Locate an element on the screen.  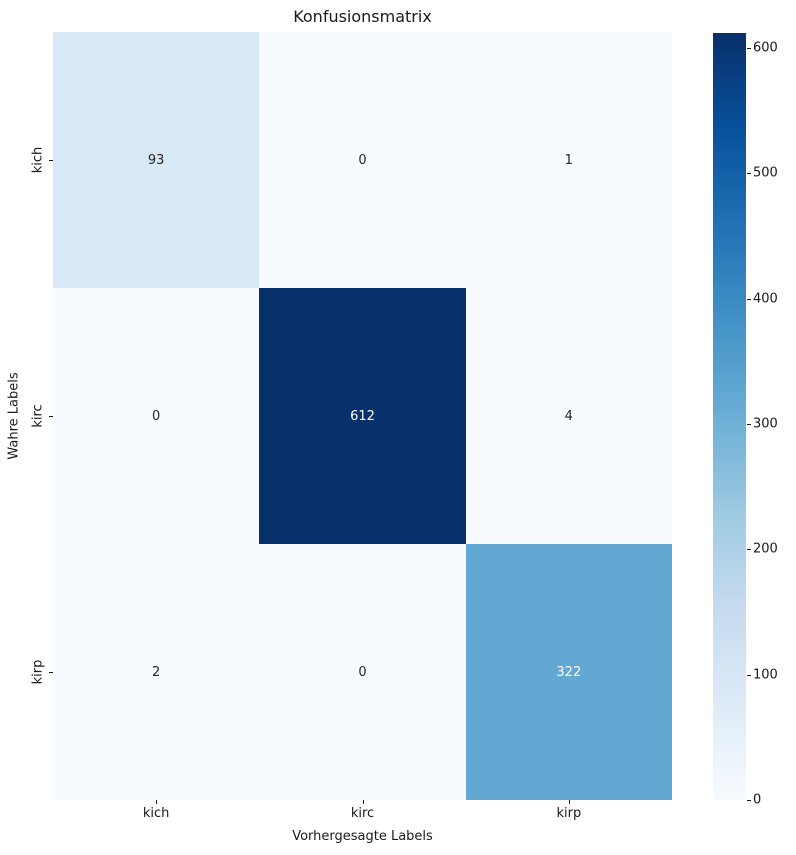
cell-value: 4 is located at coordinates (568, 416).